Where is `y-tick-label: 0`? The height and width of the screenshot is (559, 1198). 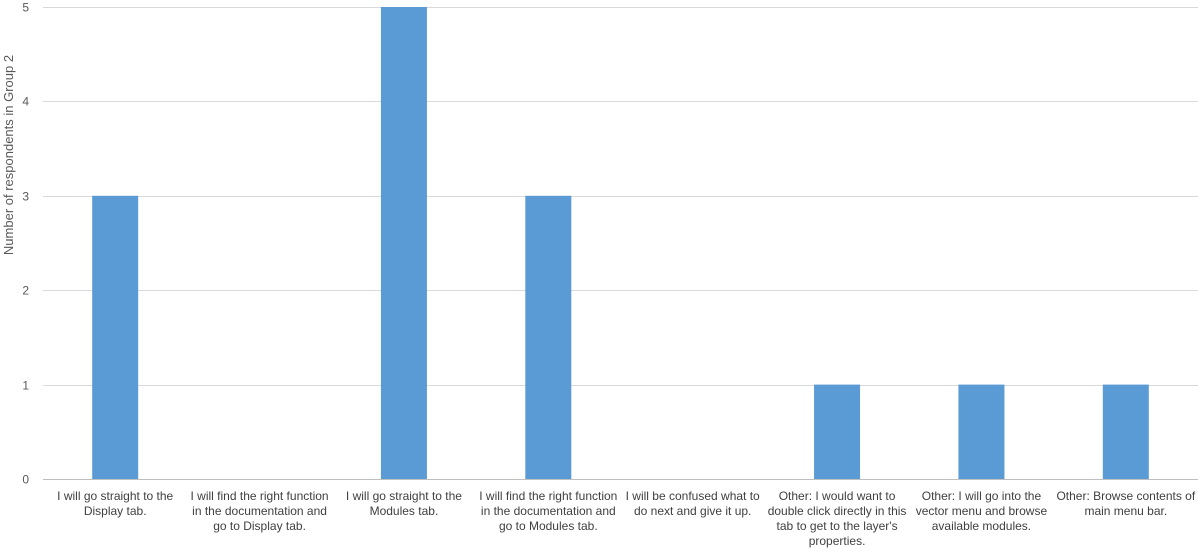 y-tick-label: 0 is located at coordinates (25, 480).